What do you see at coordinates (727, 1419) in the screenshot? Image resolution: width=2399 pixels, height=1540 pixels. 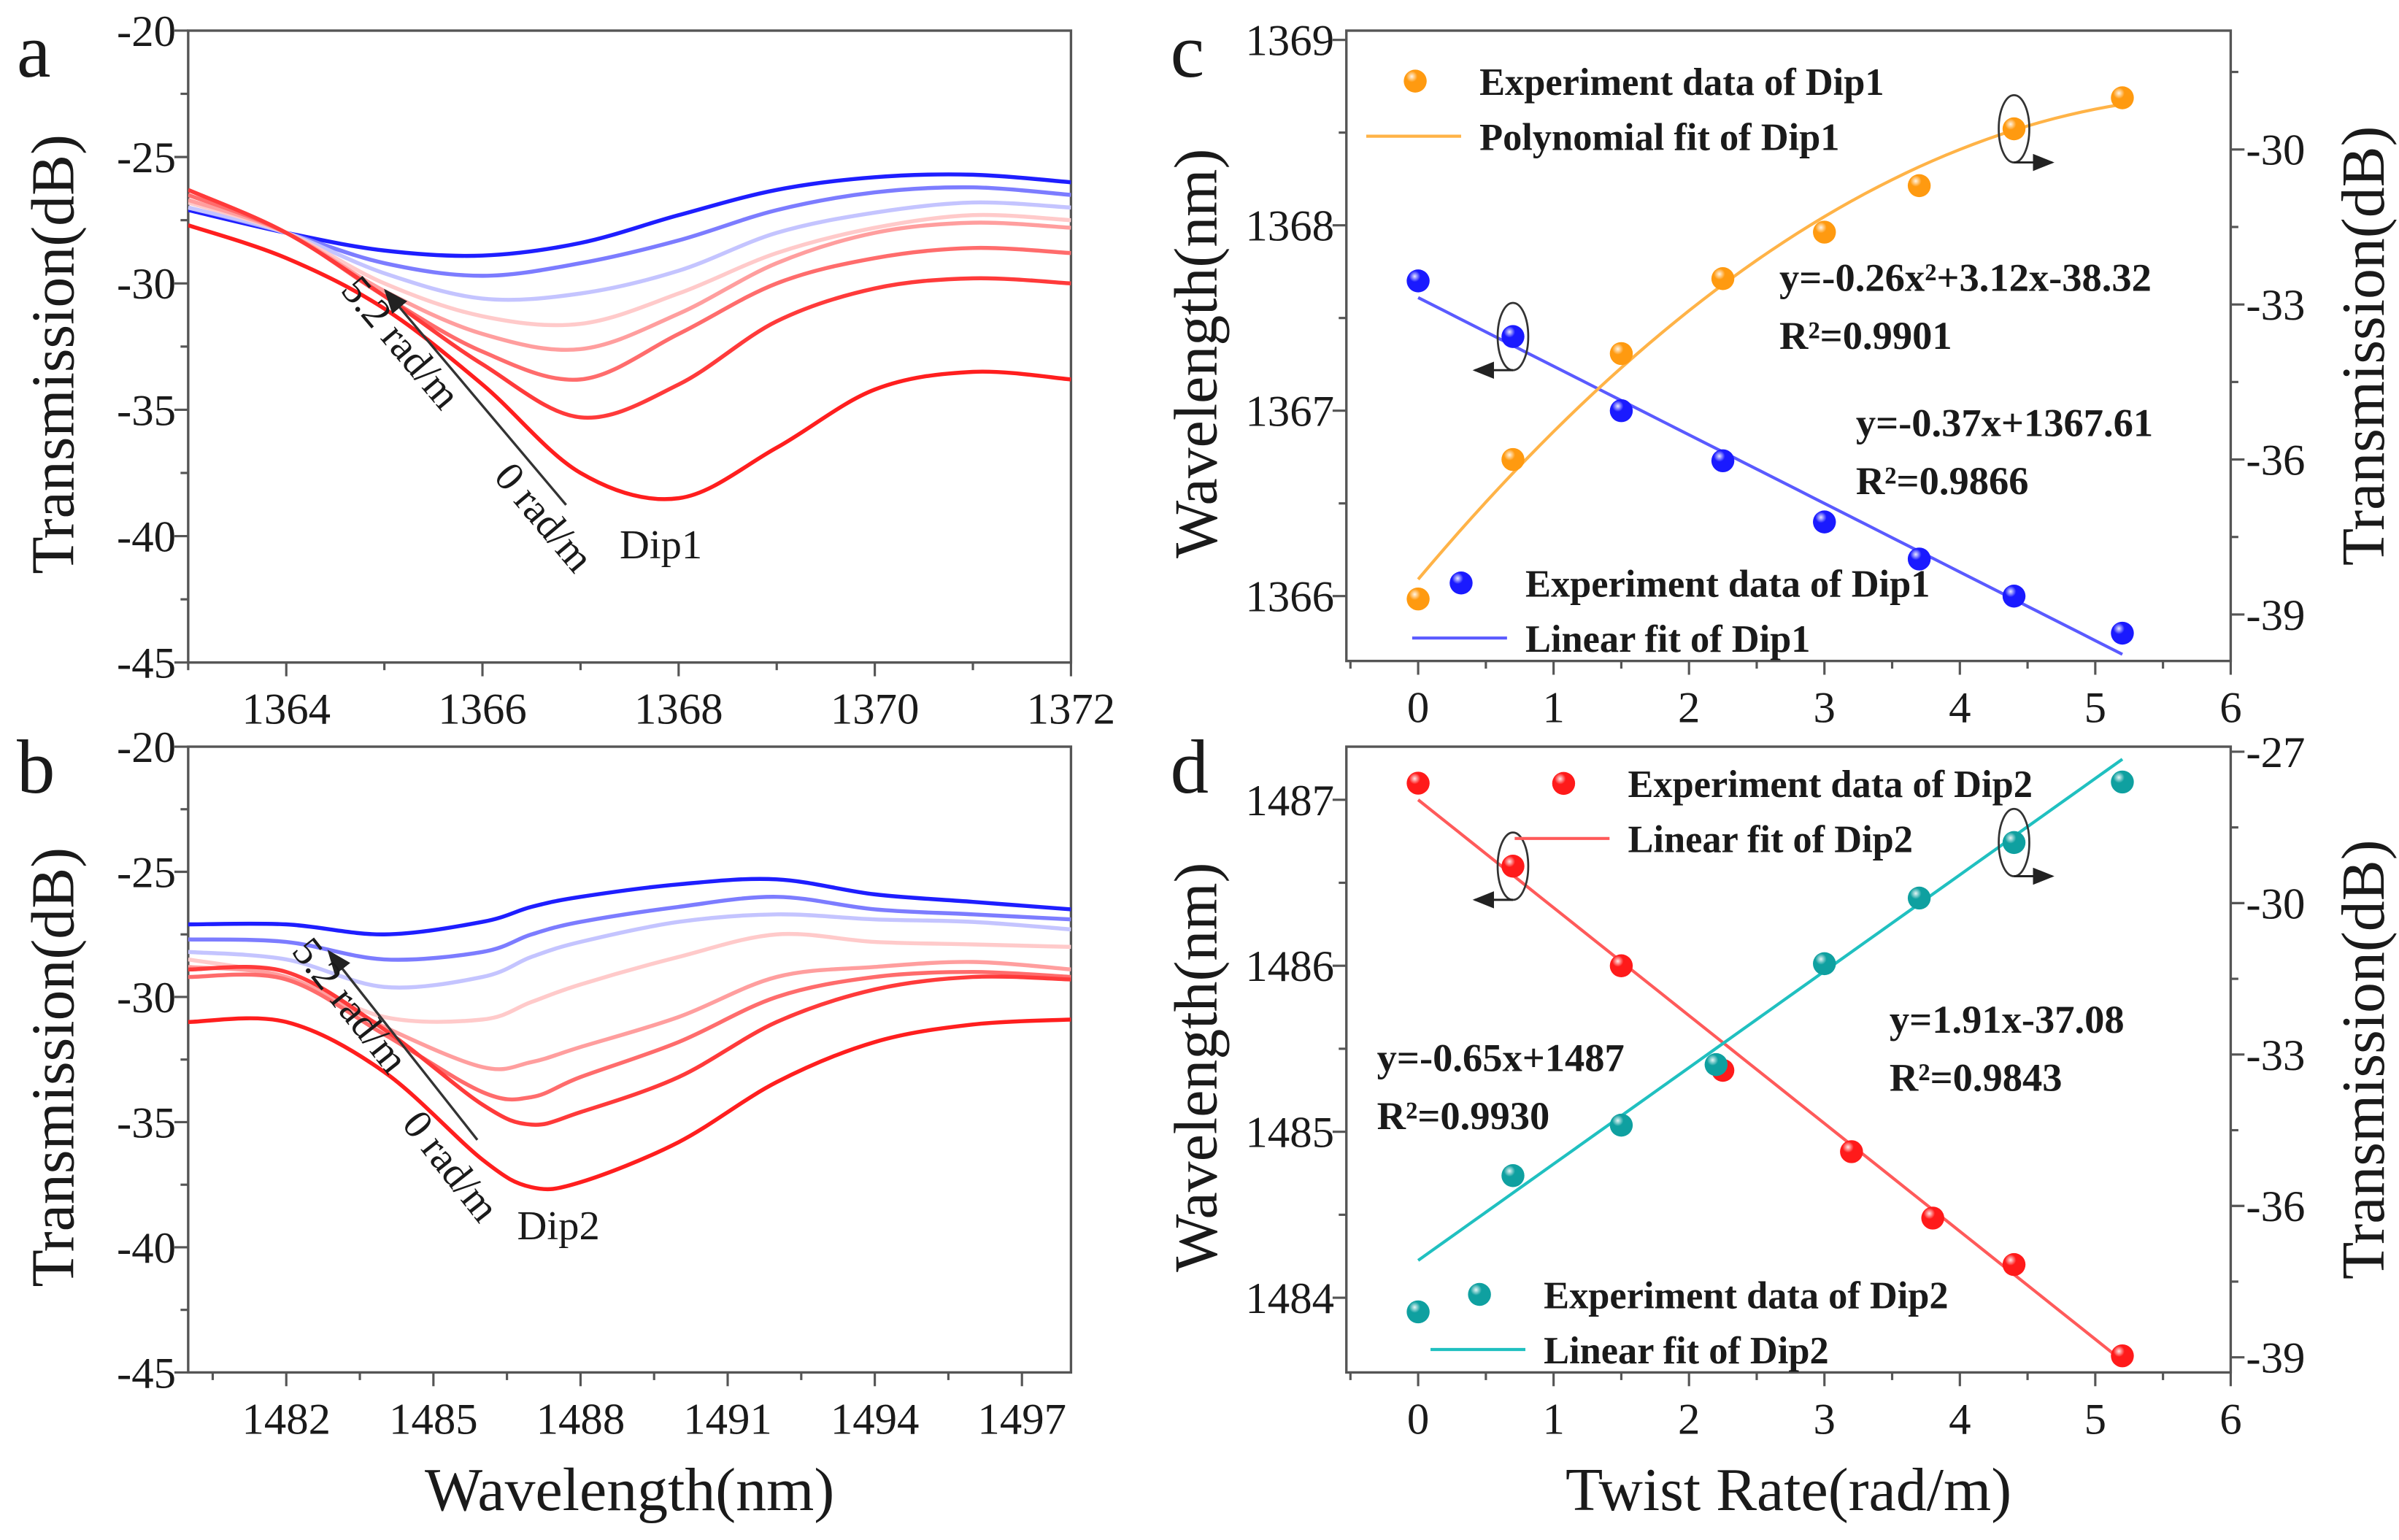 I see `x-tick-label: 1491` at bounding box center [727, 1419].